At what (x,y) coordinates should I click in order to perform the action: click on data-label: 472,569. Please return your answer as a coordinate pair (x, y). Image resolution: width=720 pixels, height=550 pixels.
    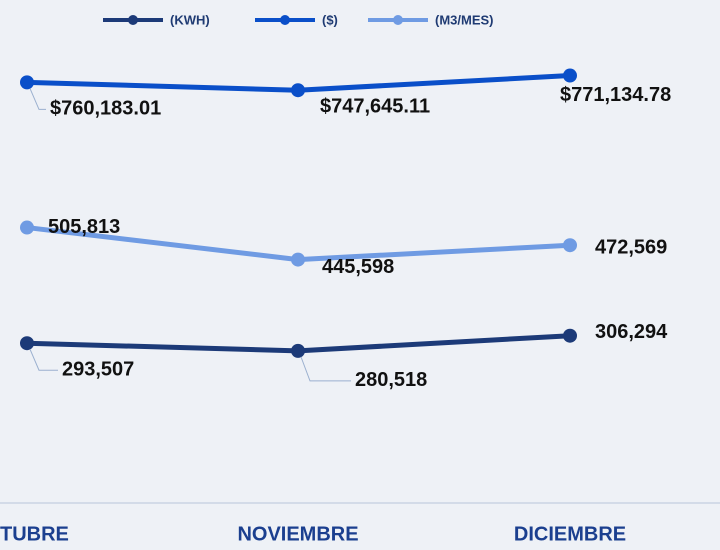
    Looking at the image, I should click on (631, 248).